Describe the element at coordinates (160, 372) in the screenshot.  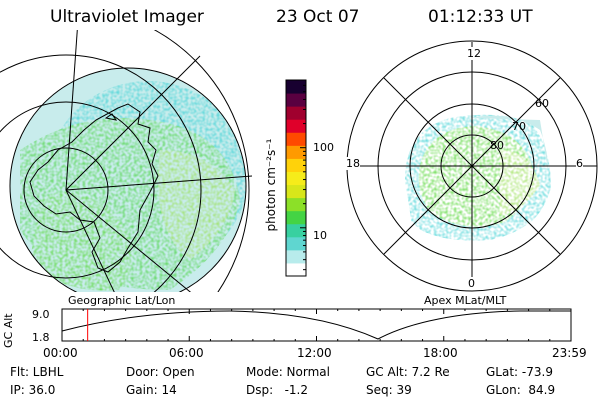
I see `door-value: Door: Open` at that location.